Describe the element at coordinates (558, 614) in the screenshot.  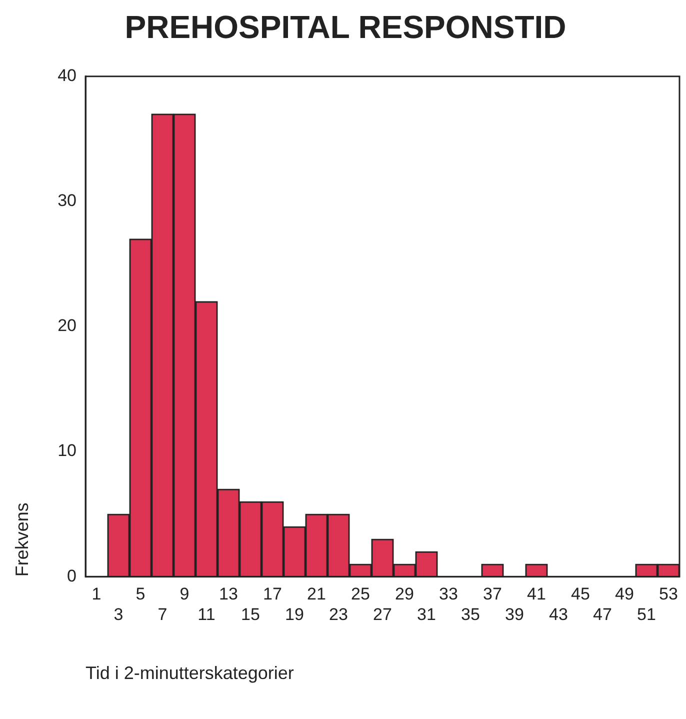
I see `x-tick-label: 43` at that location.